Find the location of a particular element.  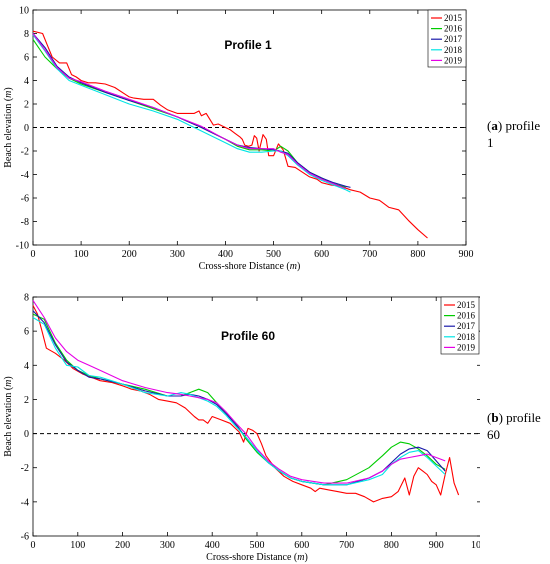

chart-title: Profile 1 is located at coordinates (248, 45).